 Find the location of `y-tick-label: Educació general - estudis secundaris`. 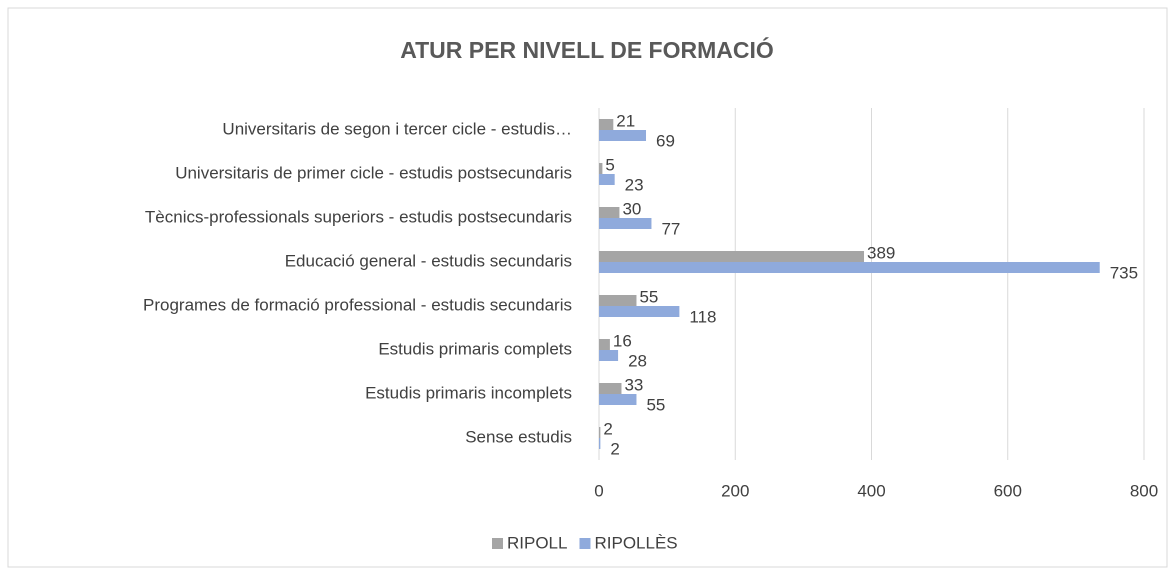

y-tick-label: Educació general - estudis secundaris is located at coordinates (428, 260).